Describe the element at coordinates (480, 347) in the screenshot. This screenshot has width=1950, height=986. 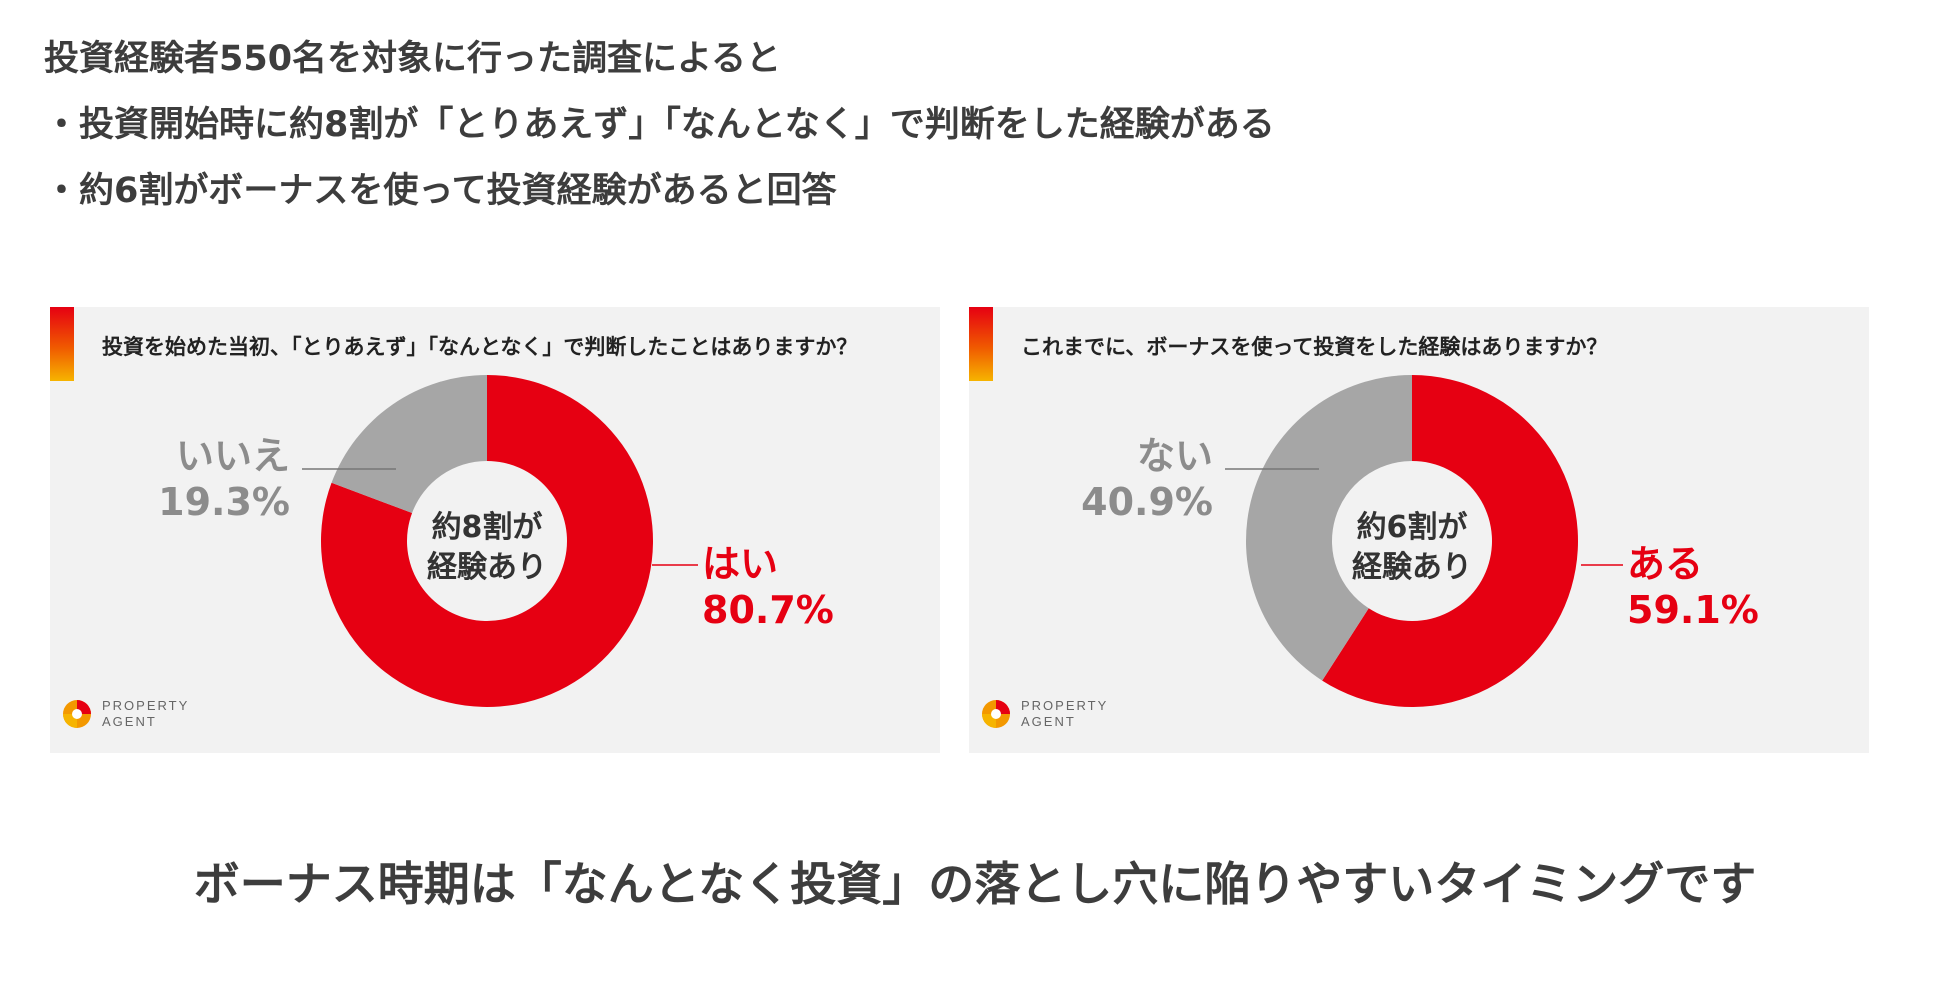
I see `chart-title: 投資を始めた当初、「とりあえず」「なんとなく」で判断したことはありますか？` at that location.